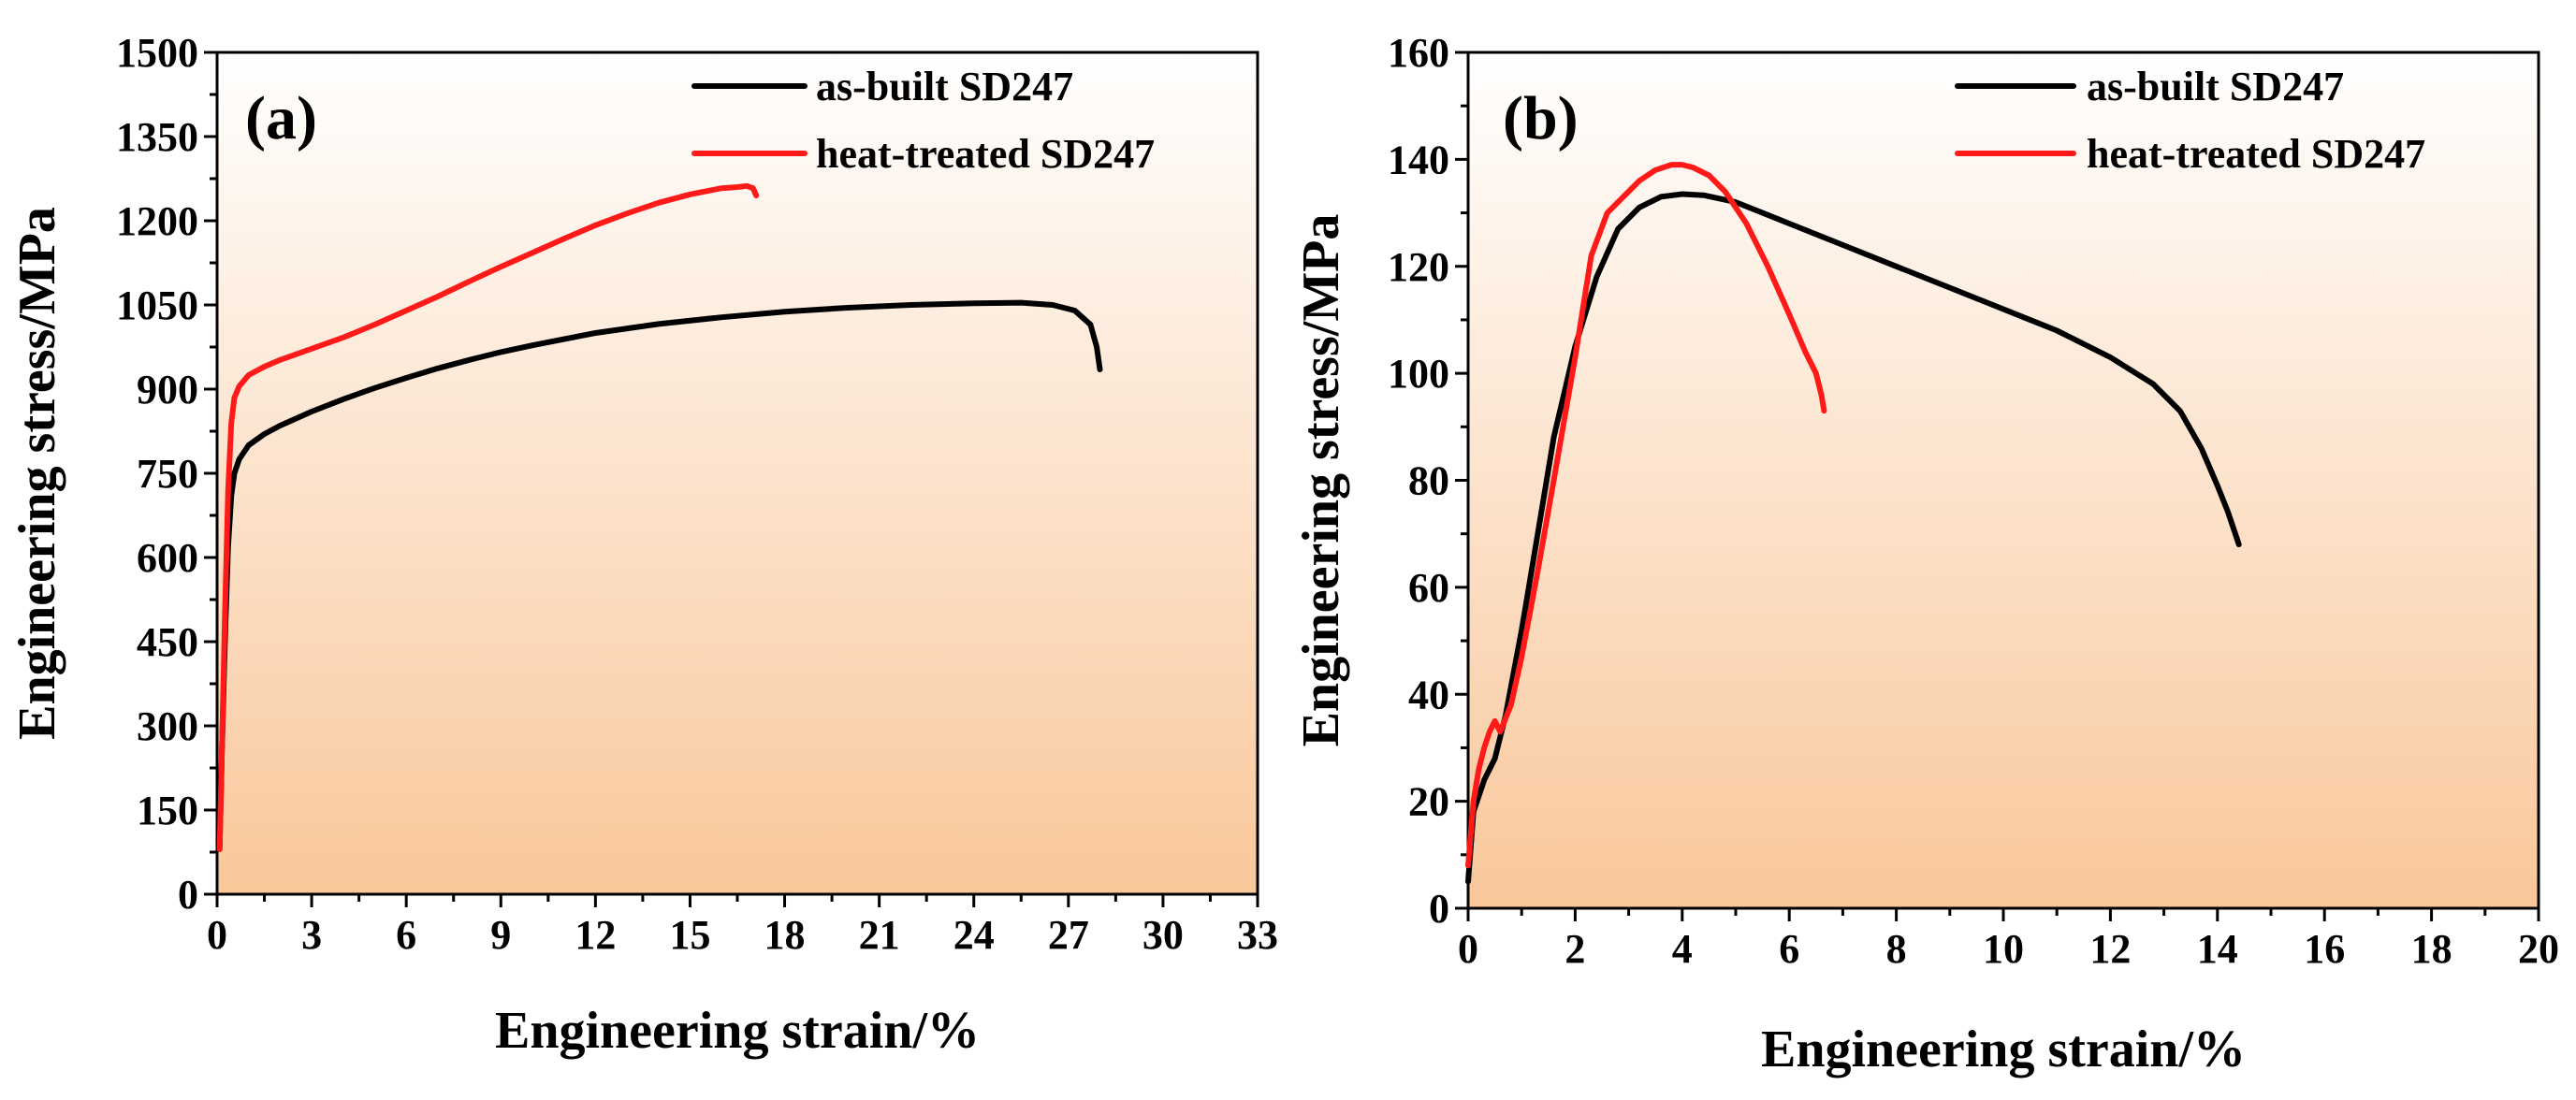 This screenshot has width=2576, height=1100. I want to click on legend-label-as-built-b: as-built SD247, so click(2215, 86).